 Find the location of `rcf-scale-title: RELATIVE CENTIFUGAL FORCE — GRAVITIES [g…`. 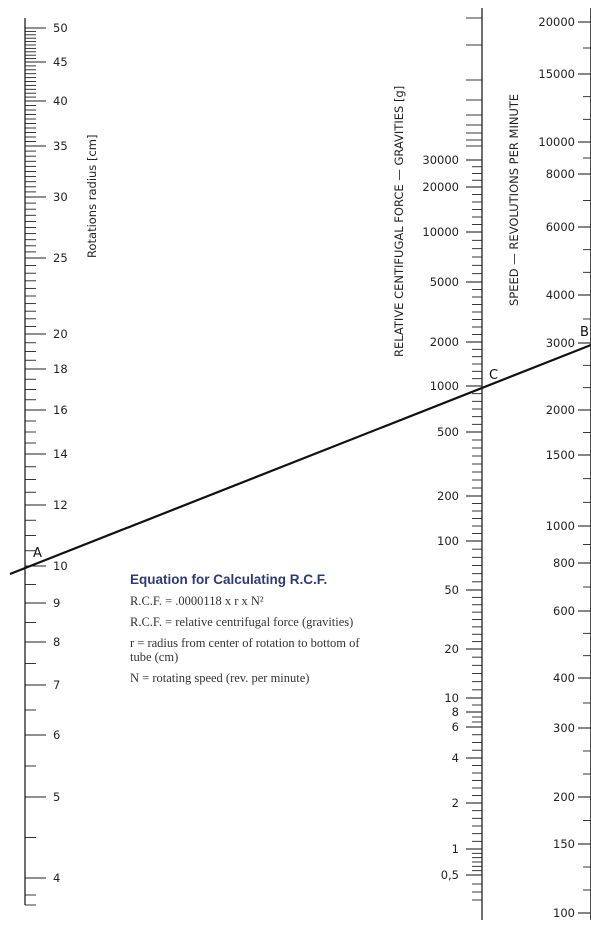

rcf-scale-title: RELATIVE CENTIFUGAL FORCE — GRAVITIES [g… is located at coordinates (399, 221).